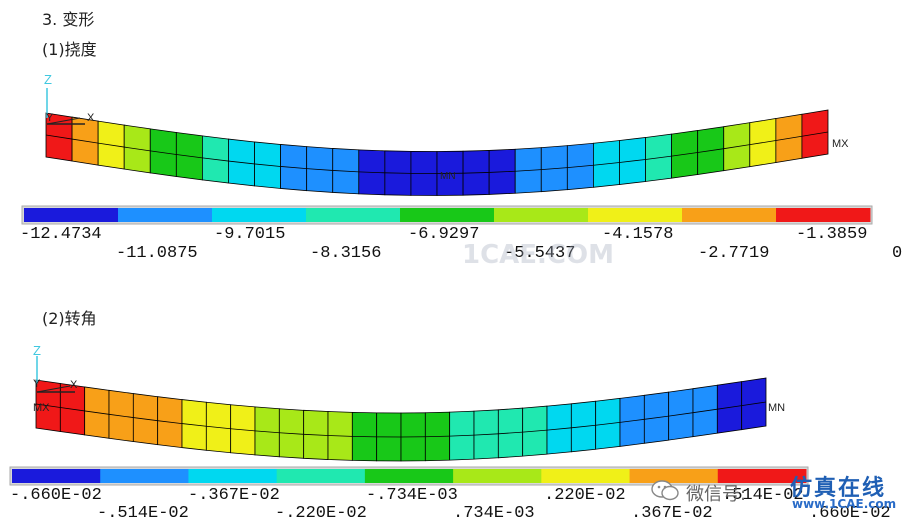 This screenshot has width=910, height=523. I want to click on legend-value-label: -.660E-02, so click(56, 495).